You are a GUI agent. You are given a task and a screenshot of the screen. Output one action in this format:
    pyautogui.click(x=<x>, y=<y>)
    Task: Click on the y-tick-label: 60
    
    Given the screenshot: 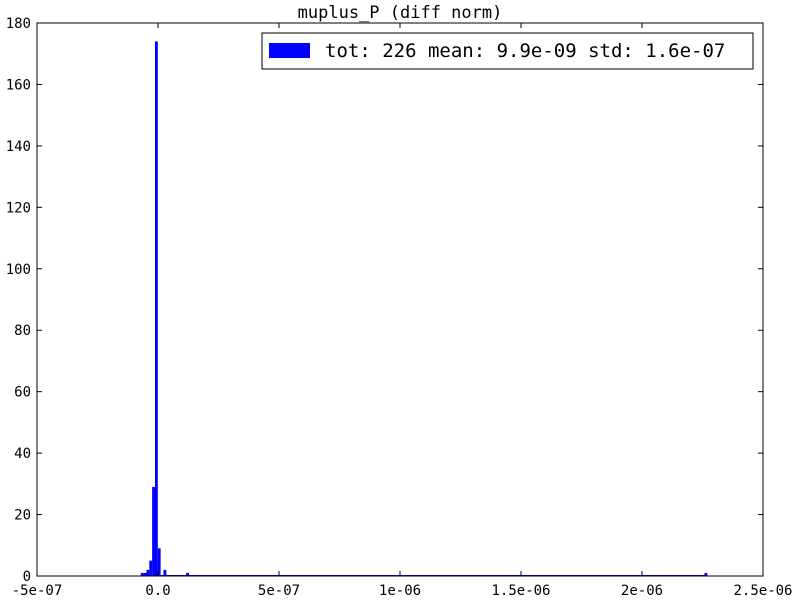 What is the action you would take?
    pyautogui.click(x=22, y=393)
    